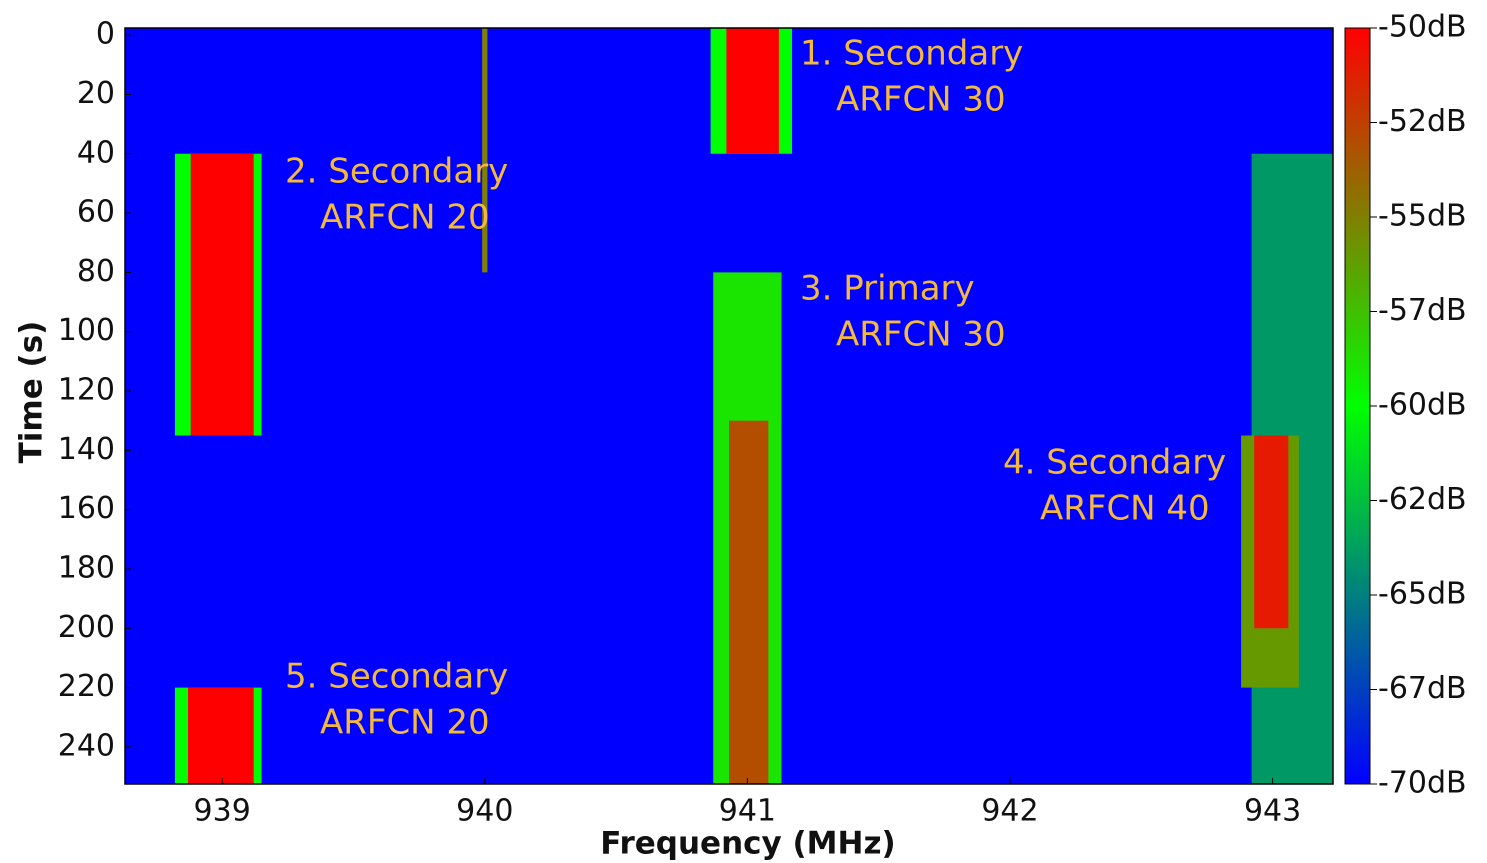 The width and height of the screenshot is (1487, 863). I want to click on y-tick-label: 80, so click(96, 271).